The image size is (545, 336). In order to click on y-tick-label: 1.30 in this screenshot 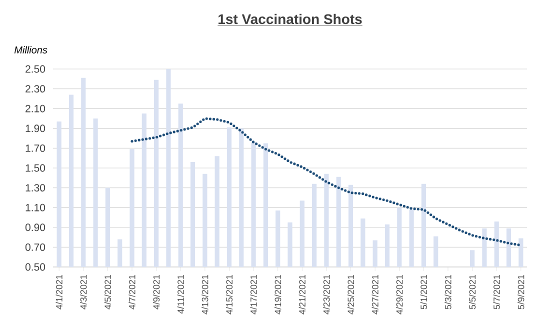, I will do `click(36, 188)`.